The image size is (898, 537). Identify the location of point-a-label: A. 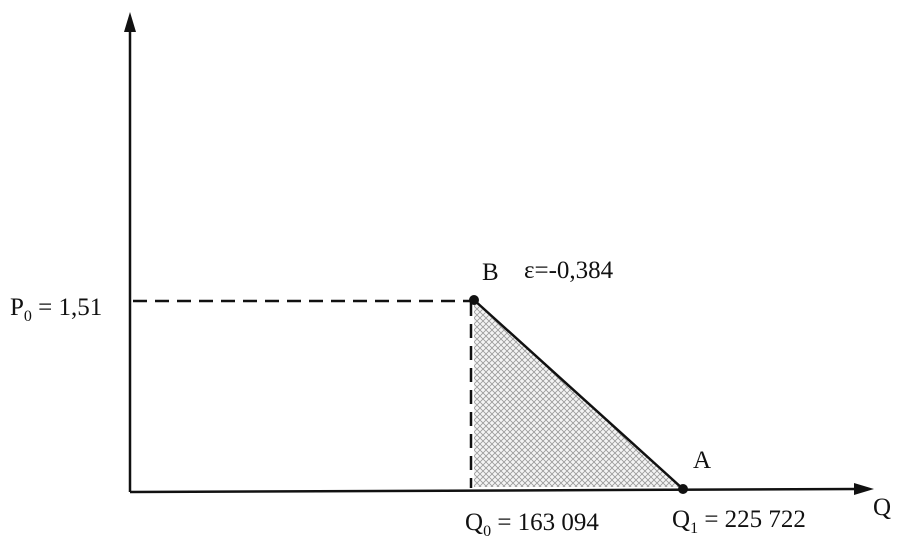
(702, 460).